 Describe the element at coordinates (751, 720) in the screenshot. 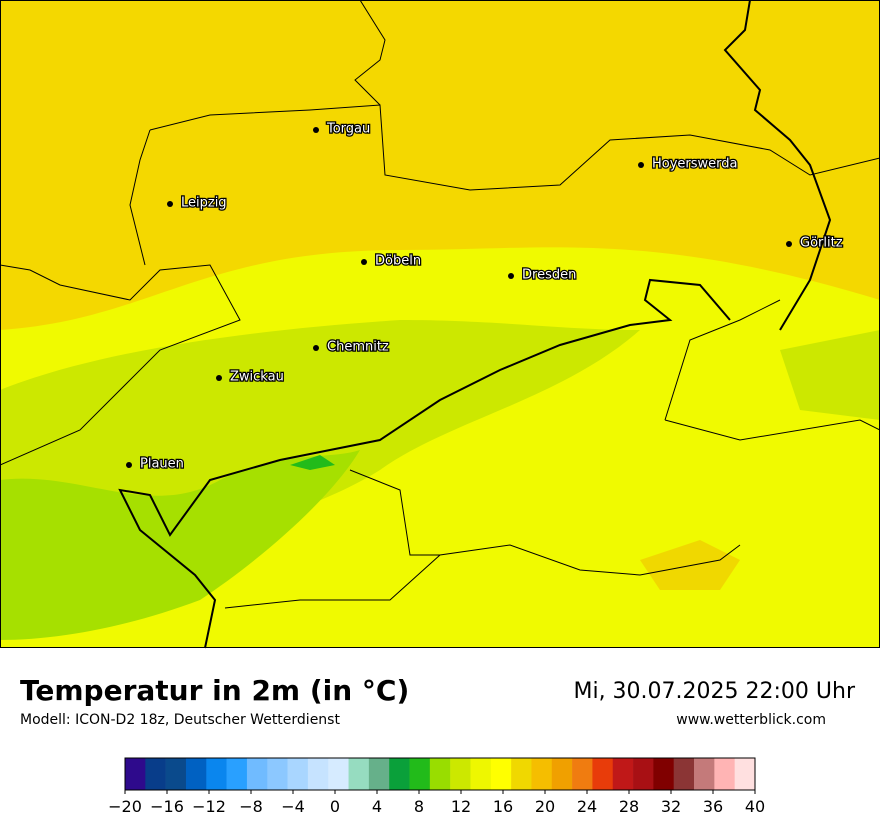

I see `website: www.wetterblick.com` at that location.